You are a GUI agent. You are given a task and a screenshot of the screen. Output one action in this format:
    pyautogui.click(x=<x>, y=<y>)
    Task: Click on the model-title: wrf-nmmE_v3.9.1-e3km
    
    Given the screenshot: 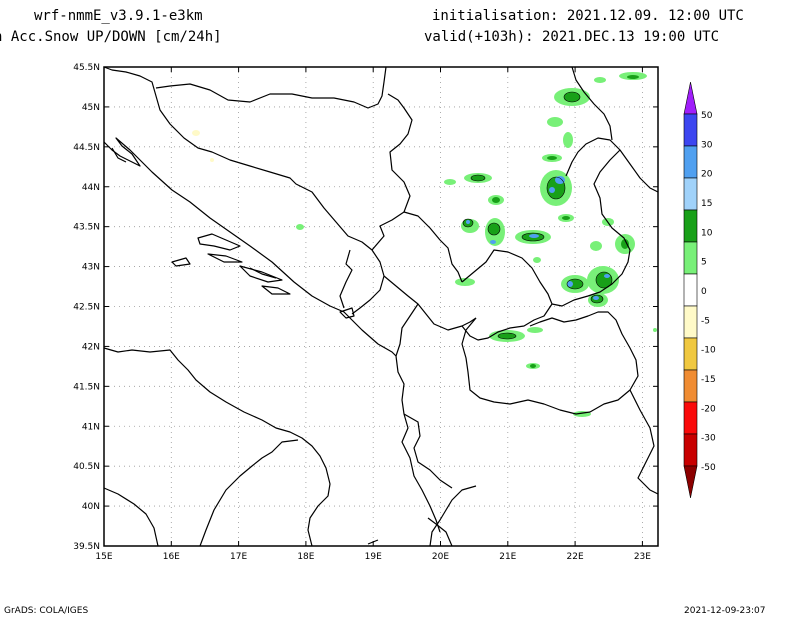 What is the action you would take?
    pyautogui.click(x=118, y=16)
    